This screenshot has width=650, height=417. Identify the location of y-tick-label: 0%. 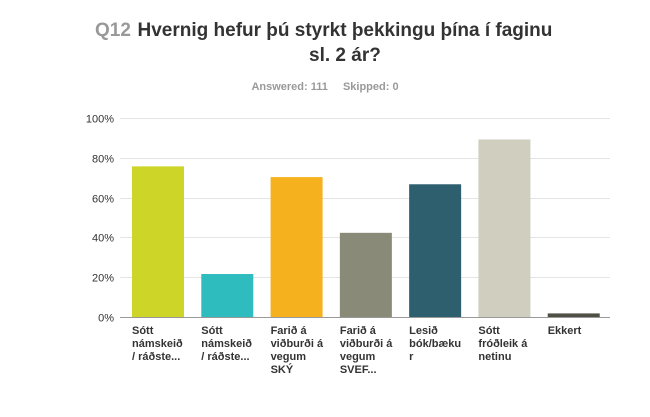
(106, 319).